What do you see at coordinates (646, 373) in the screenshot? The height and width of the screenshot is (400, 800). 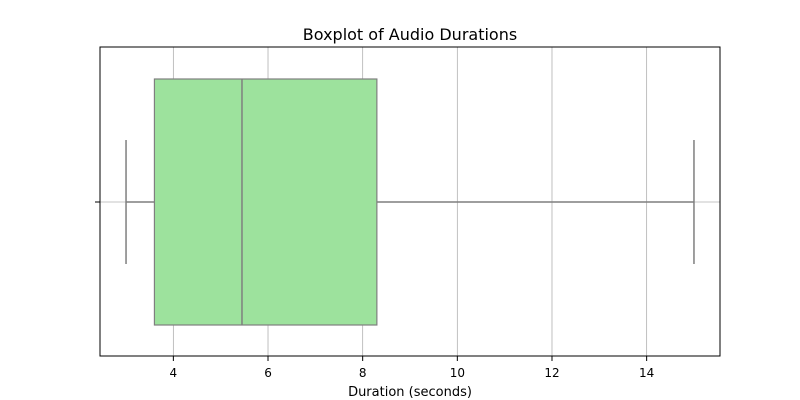 I see `x-tick-label: 14` at bounding box center [646, 373].